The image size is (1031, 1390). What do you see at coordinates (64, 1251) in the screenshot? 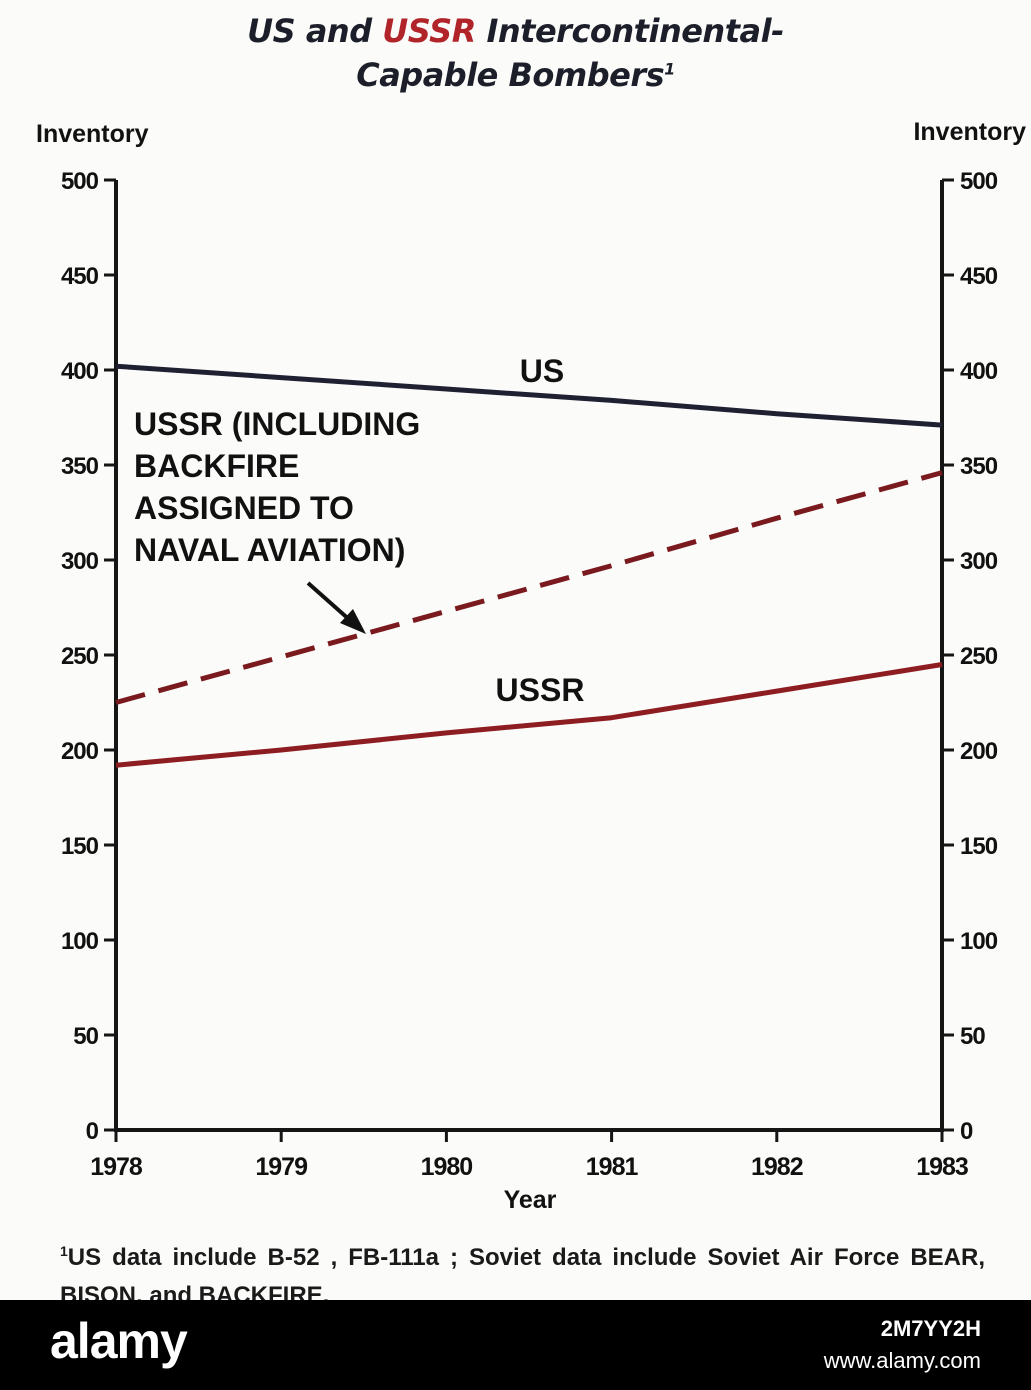
I see `footnote-marker: 1` at bounding box center [64, 1251].